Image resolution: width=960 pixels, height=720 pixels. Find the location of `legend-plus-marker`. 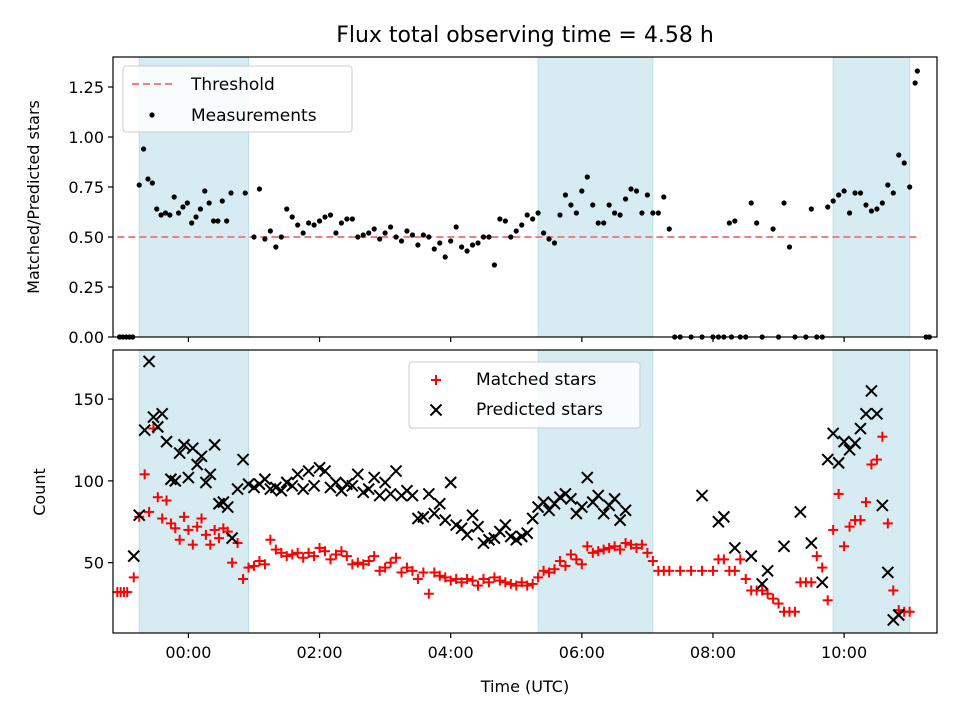

legend-plus-marker is located at coordinates (436, 380).